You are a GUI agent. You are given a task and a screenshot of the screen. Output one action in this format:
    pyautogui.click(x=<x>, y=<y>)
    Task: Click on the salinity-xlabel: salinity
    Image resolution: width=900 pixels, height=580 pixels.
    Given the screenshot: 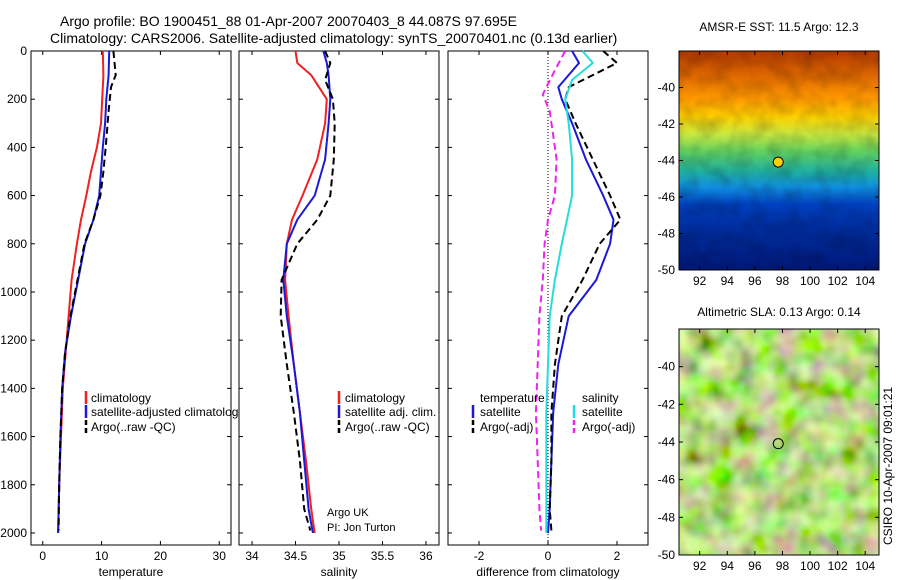 What is the action you would take?
    pyautogui.click(x=339, y=572)
    